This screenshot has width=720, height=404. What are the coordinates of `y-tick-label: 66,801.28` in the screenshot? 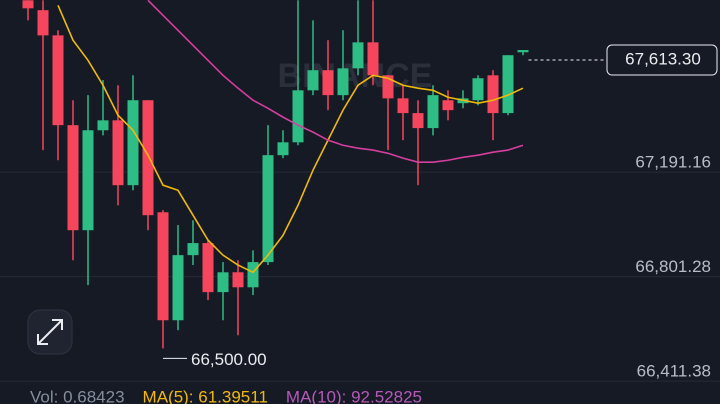 It's located at (673, 266).